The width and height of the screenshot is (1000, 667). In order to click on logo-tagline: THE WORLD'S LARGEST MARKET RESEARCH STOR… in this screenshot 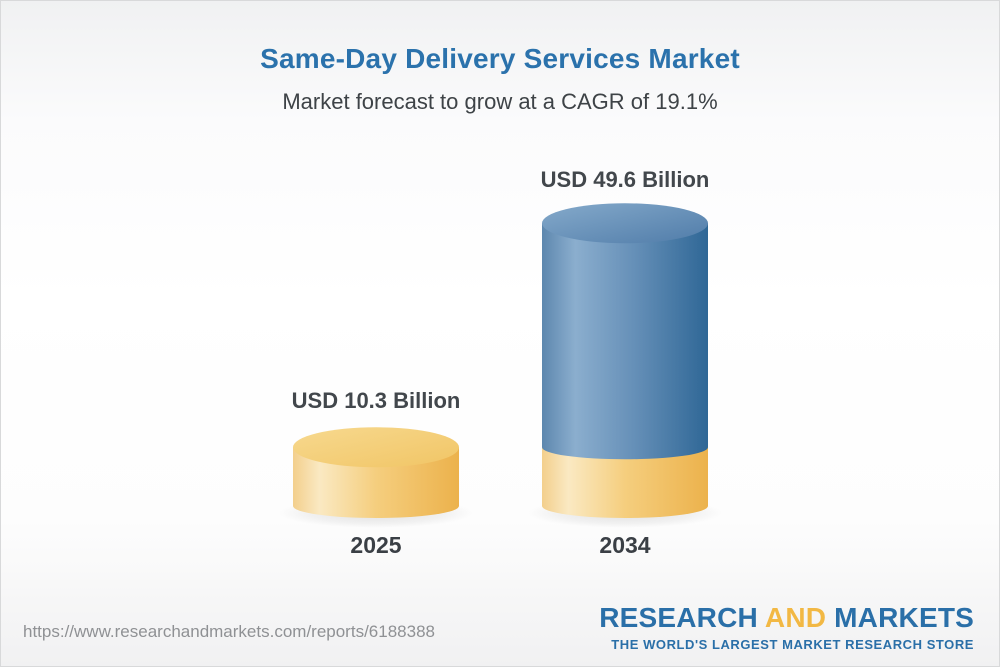, I will do `click(792, 644)`.